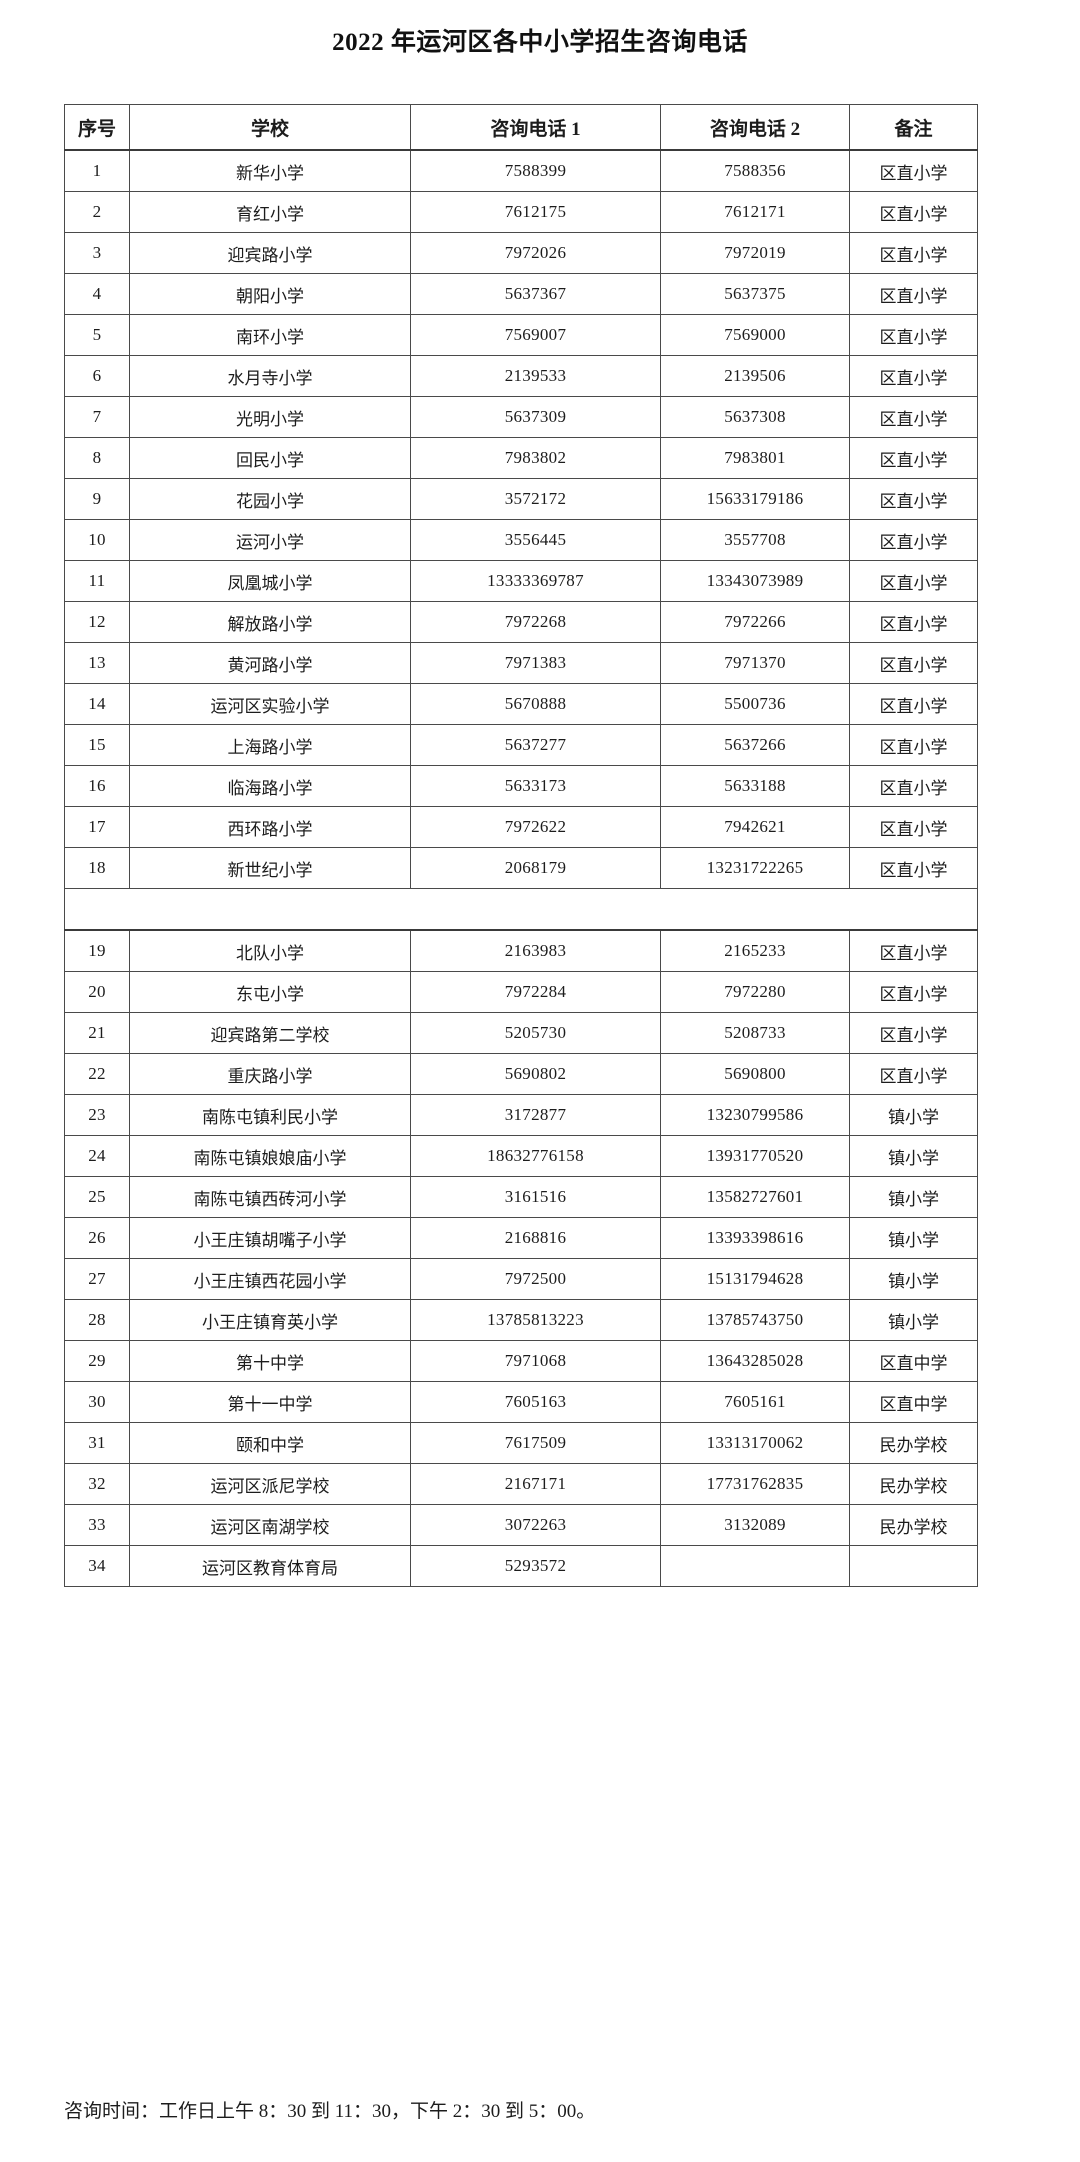 Image resolution: width=1080 pixels, height=2162 pixels. Describe the element at coordinates (535, 663) in the screenshot. I see `cell-phone1: 7971383` at that location.